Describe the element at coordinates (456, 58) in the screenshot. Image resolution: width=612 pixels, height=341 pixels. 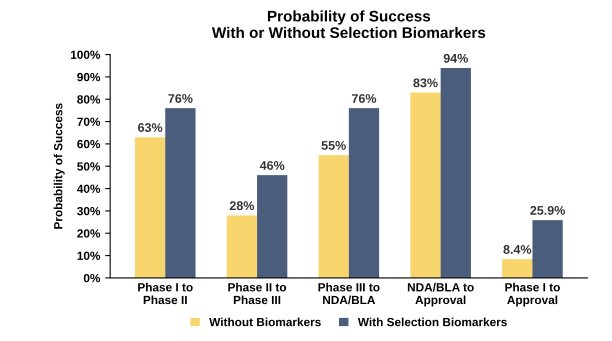
I see `data-label: 94%` at that location.